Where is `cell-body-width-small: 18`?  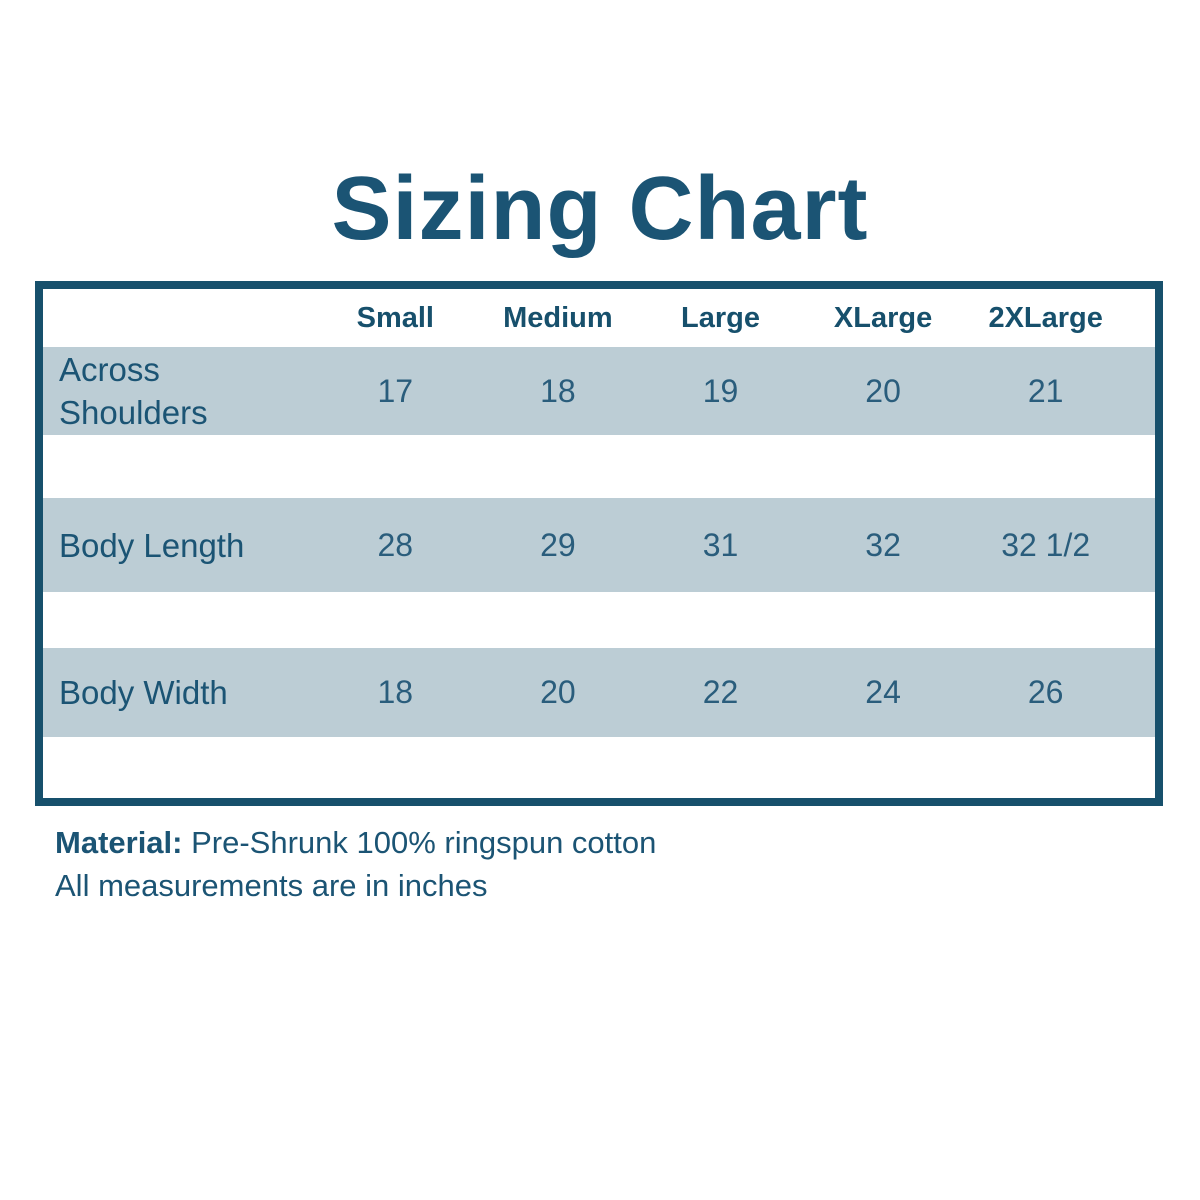 cell-body-width-small: 18 is located at coordinates (395, 692).